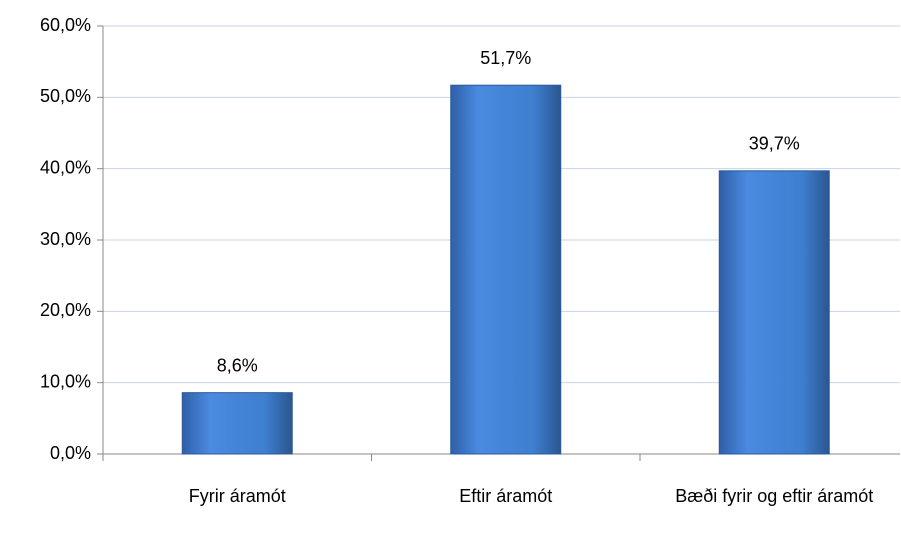 This screenshot has height=536, width=901. I want to click on x-tick-label: Bæði fyrir og eftir áramót, so click(774, 496).